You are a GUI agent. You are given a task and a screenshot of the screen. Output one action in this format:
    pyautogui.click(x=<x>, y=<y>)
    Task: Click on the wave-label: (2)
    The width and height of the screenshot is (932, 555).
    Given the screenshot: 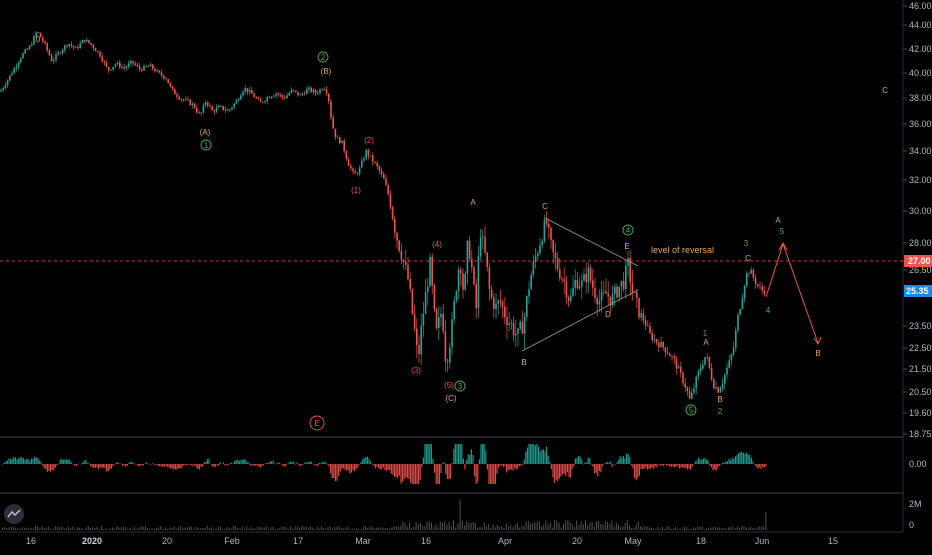 What is the action you would take?
    pyautogui.click(x=369, y=140)
    